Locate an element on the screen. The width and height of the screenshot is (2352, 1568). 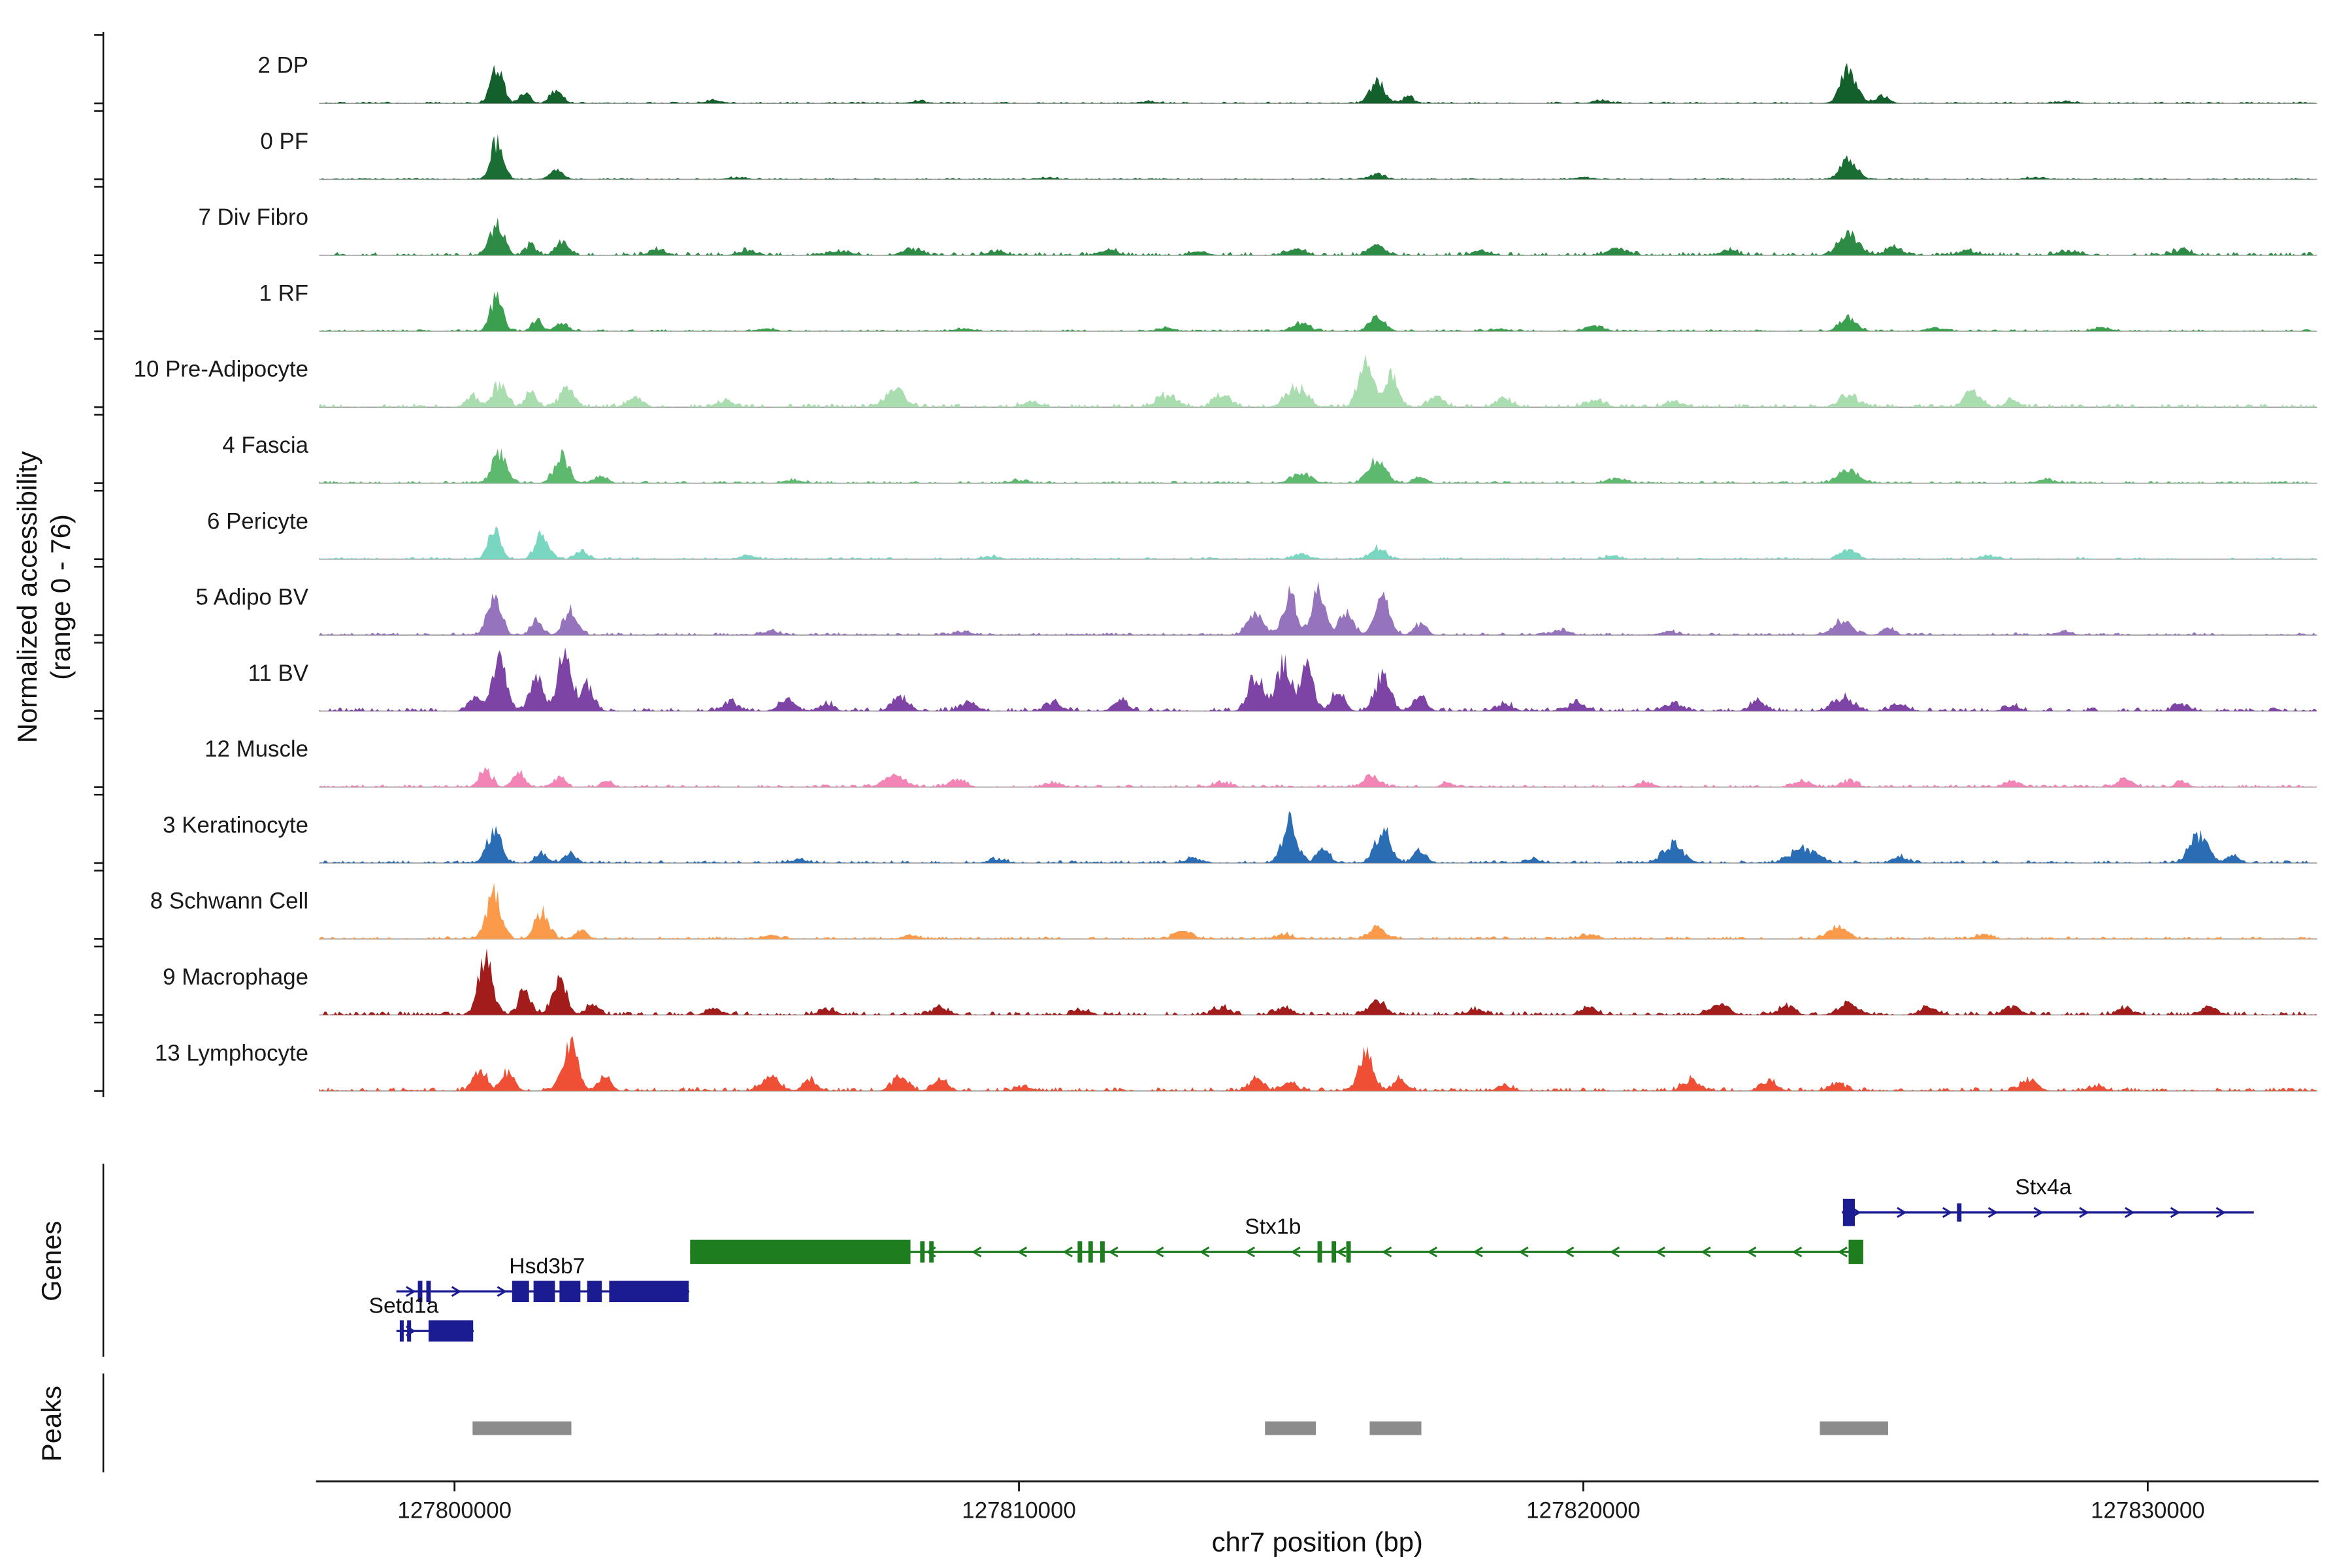
gene-hsd3b7: Hsd3b7 is located at coordinates (543, 1278).